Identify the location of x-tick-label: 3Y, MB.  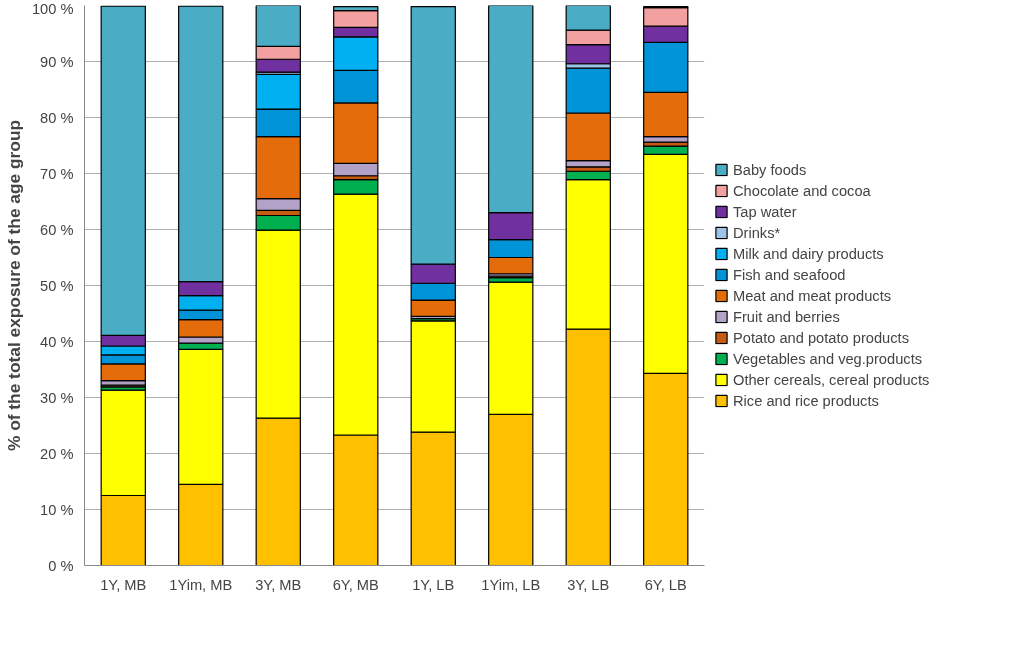
(278, 584).